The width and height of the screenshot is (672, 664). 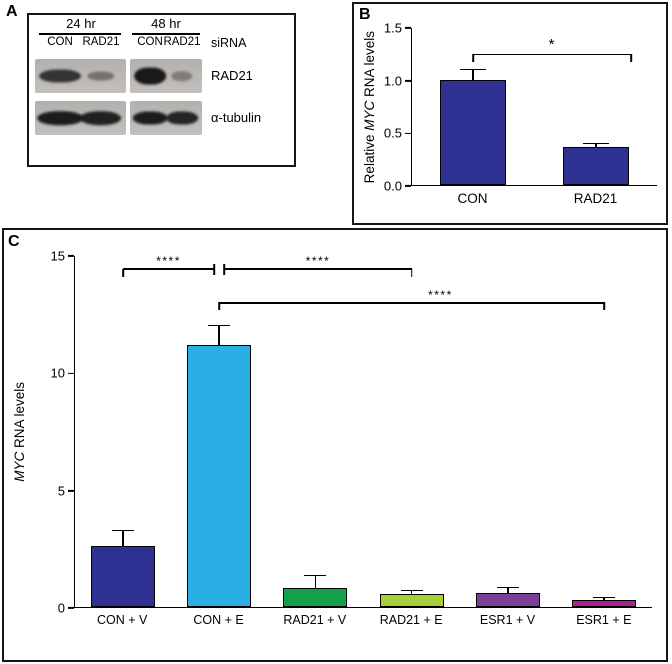 I want to click on x-axis-label-con: CON, so click(x=472, y=198).